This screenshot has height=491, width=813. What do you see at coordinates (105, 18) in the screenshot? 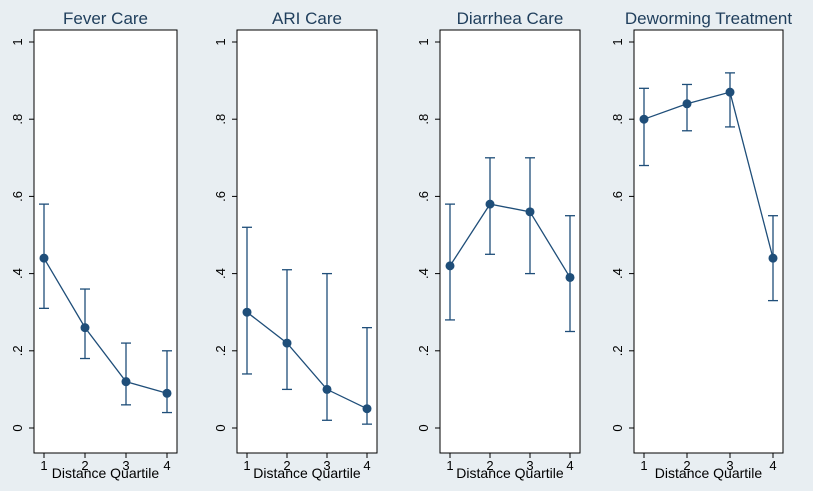
I see `panel-title: Fever Care` at bounding box center [105, 18].